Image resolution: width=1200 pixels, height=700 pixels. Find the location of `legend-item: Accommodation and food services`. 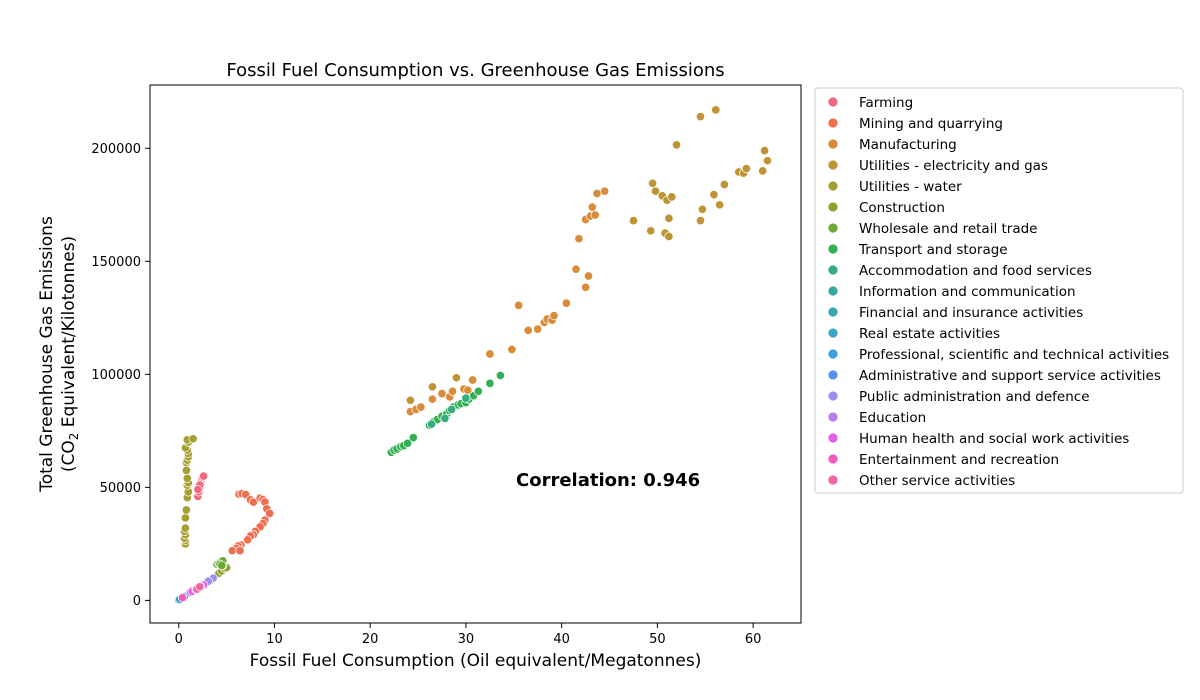

legend-item: Accommodation and food services is located at coordinates (959, 271).